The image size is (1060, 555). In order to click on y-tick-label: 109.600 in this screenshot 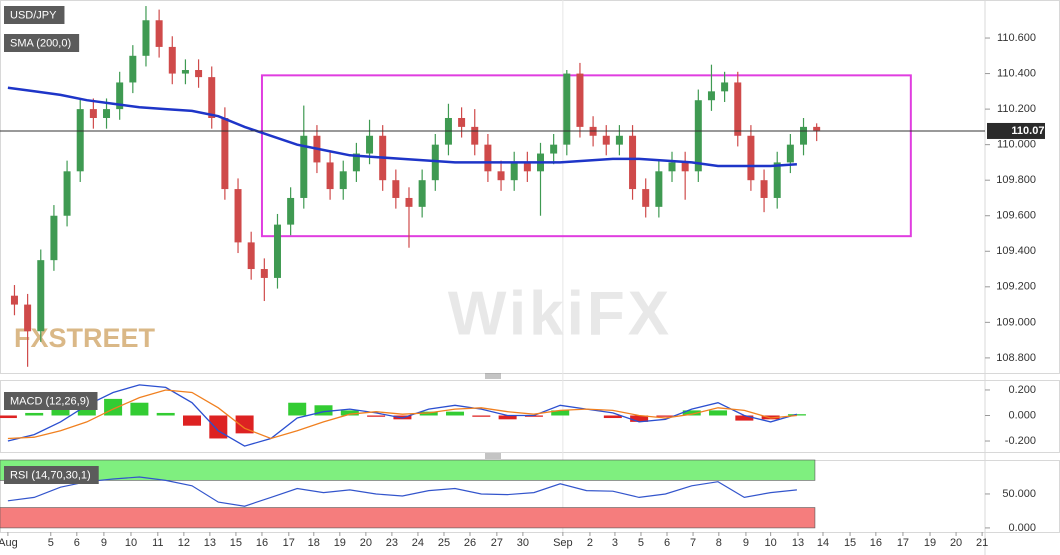, I will do `click(1016, 216)`.